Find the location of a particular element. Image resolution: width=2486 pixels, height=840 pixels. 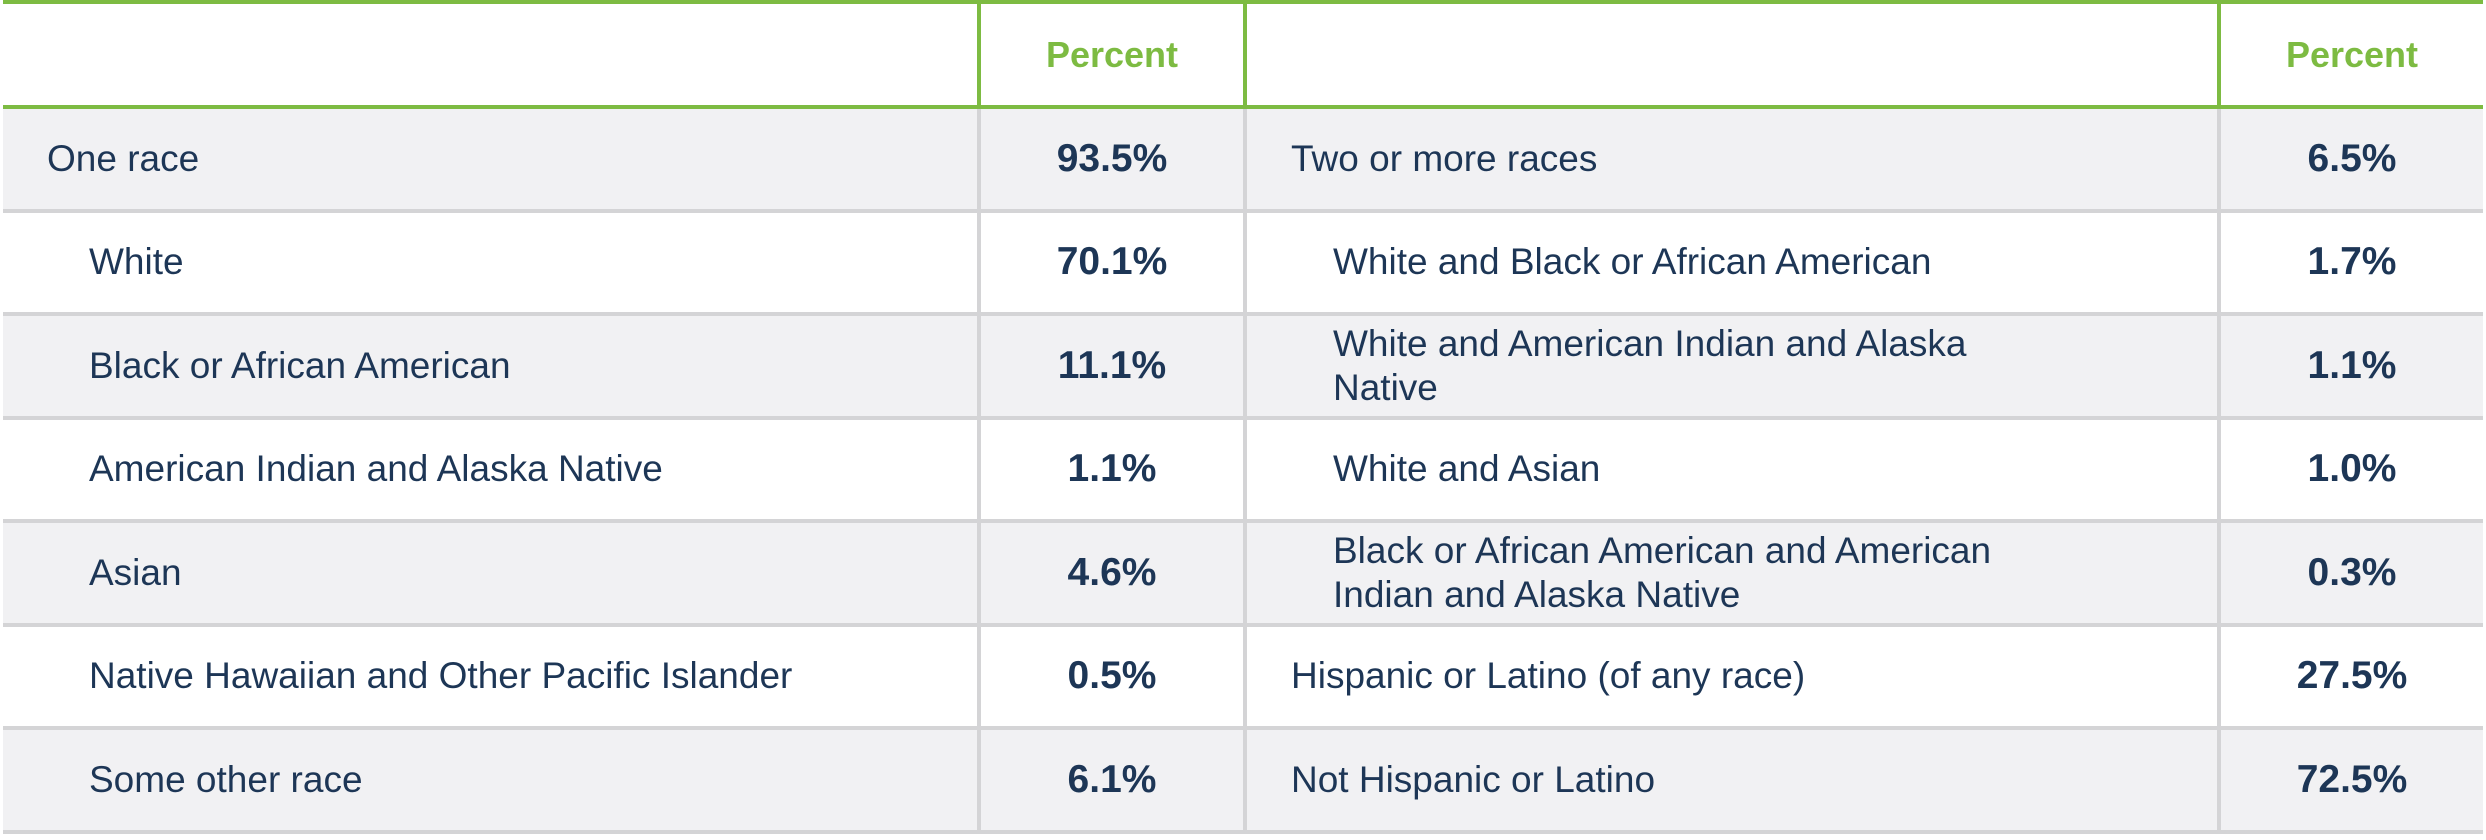

right-percent-value: 0.3% is located at coordinates (2350, 574).